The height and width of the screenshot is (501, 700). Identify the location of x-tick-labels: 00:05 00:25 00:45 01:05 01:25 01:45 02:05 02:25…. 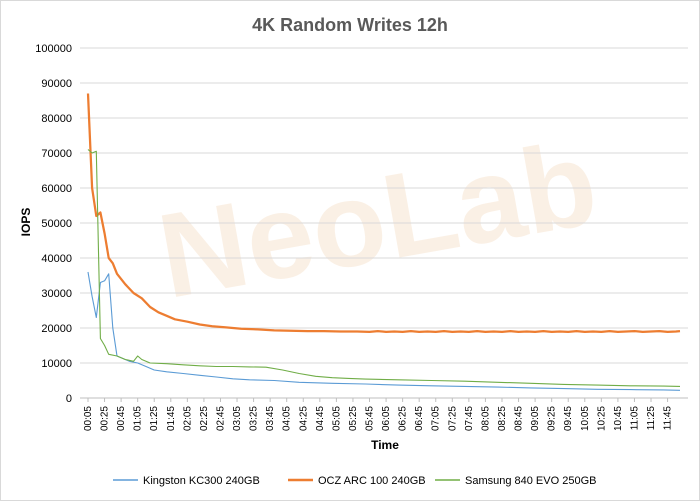
(378, 414).